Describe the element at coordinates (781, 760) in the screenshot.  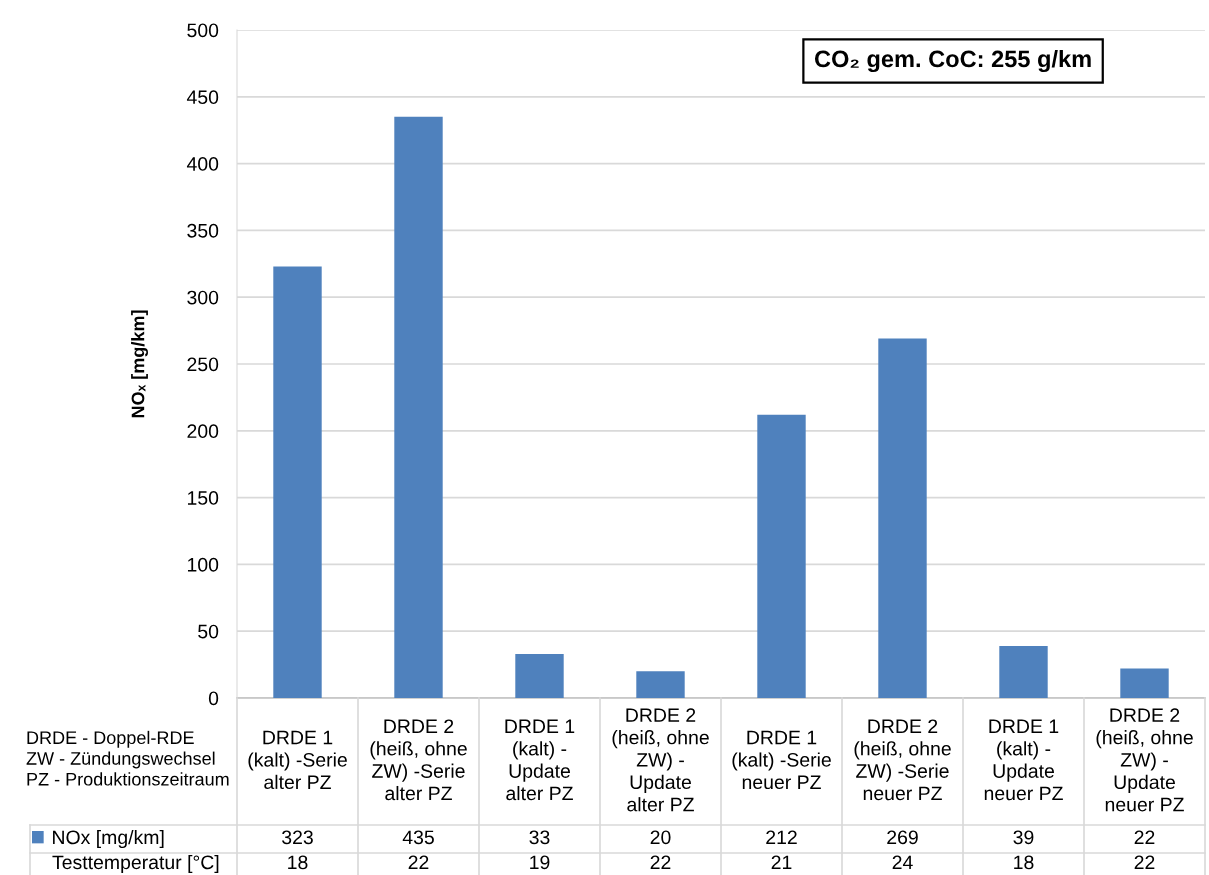
I see `x-tick-label: DRDE 1 (kalt) -Serie neuer PZ` at that location.